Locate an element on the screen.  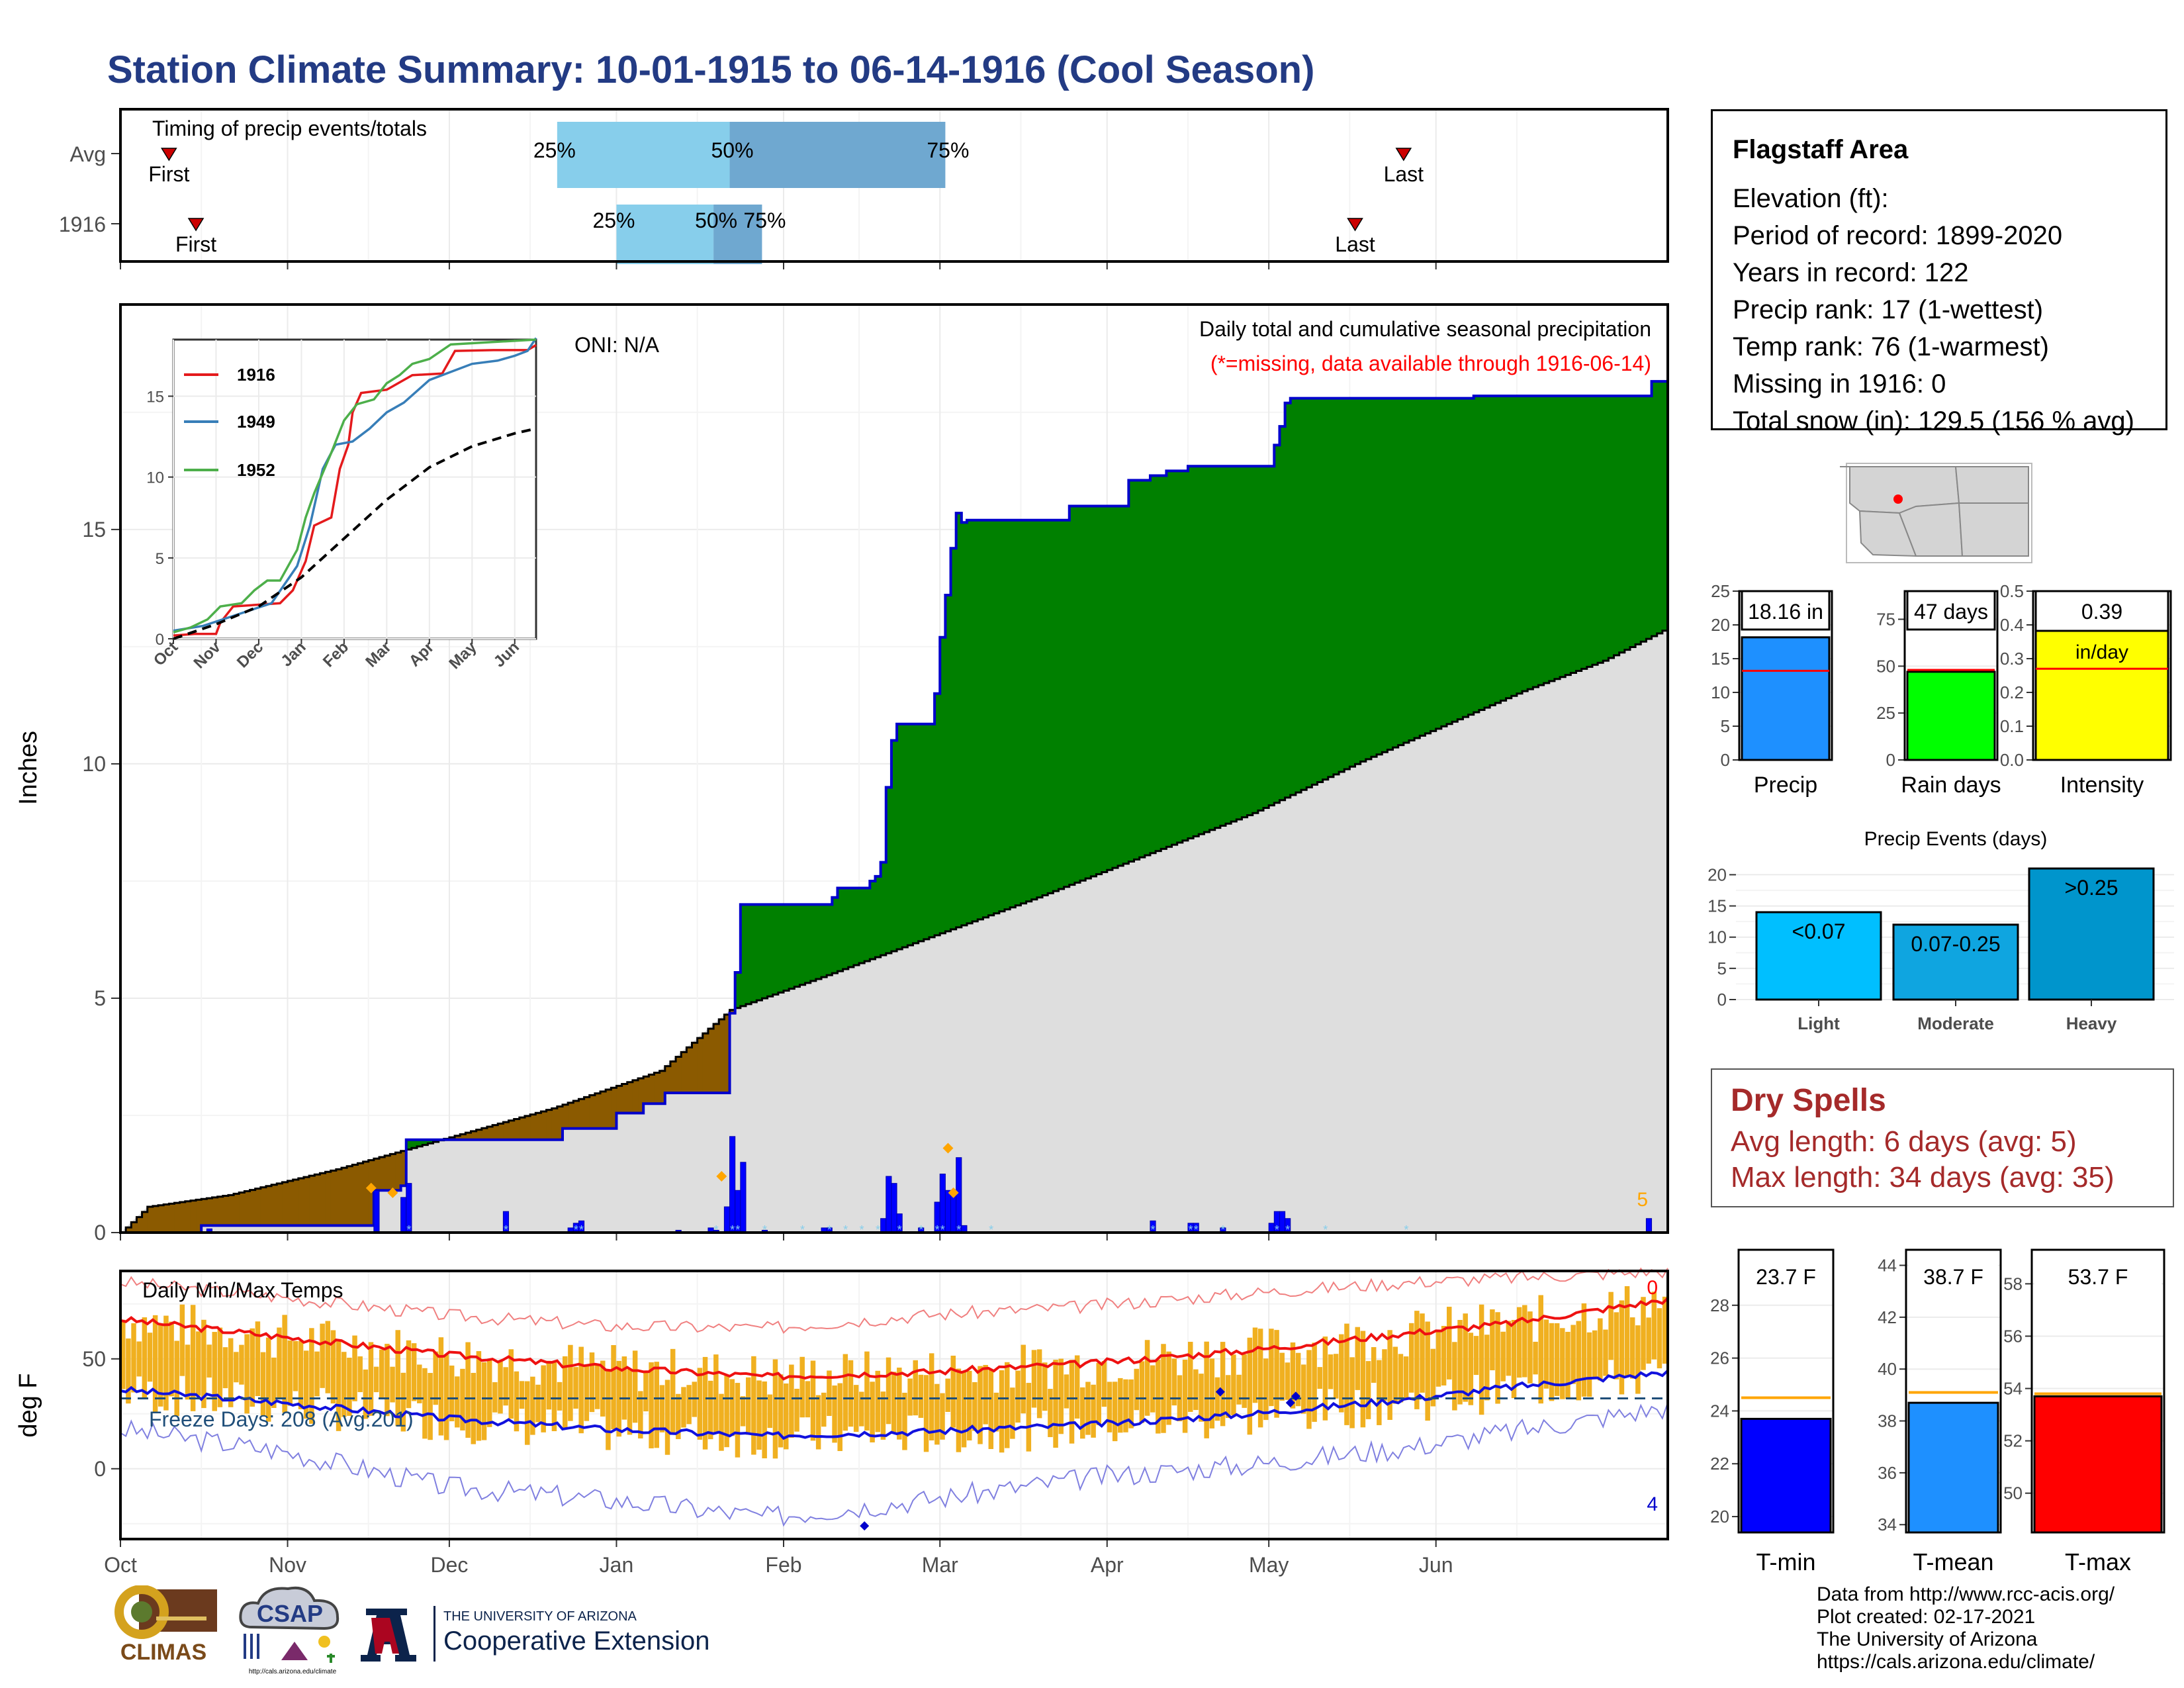
temp-summary-ytick-label: 20 is located at coordinates (1720, 1516).